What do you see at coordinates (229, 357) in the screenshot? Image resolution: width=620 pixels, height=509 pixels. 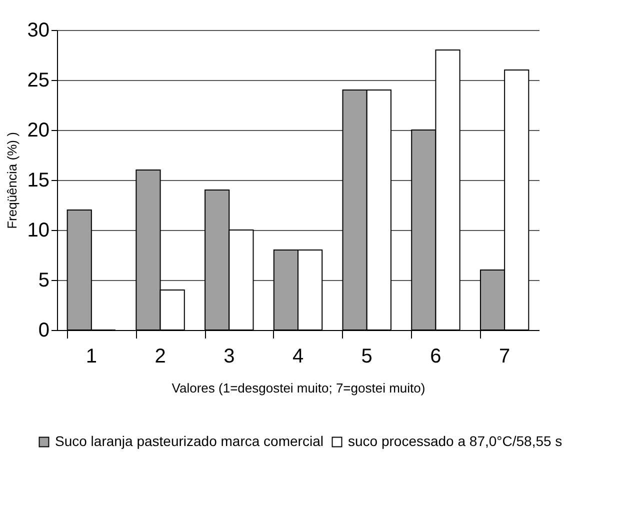 I see `x-tick-label: 3` at bounding box center [229, 357].